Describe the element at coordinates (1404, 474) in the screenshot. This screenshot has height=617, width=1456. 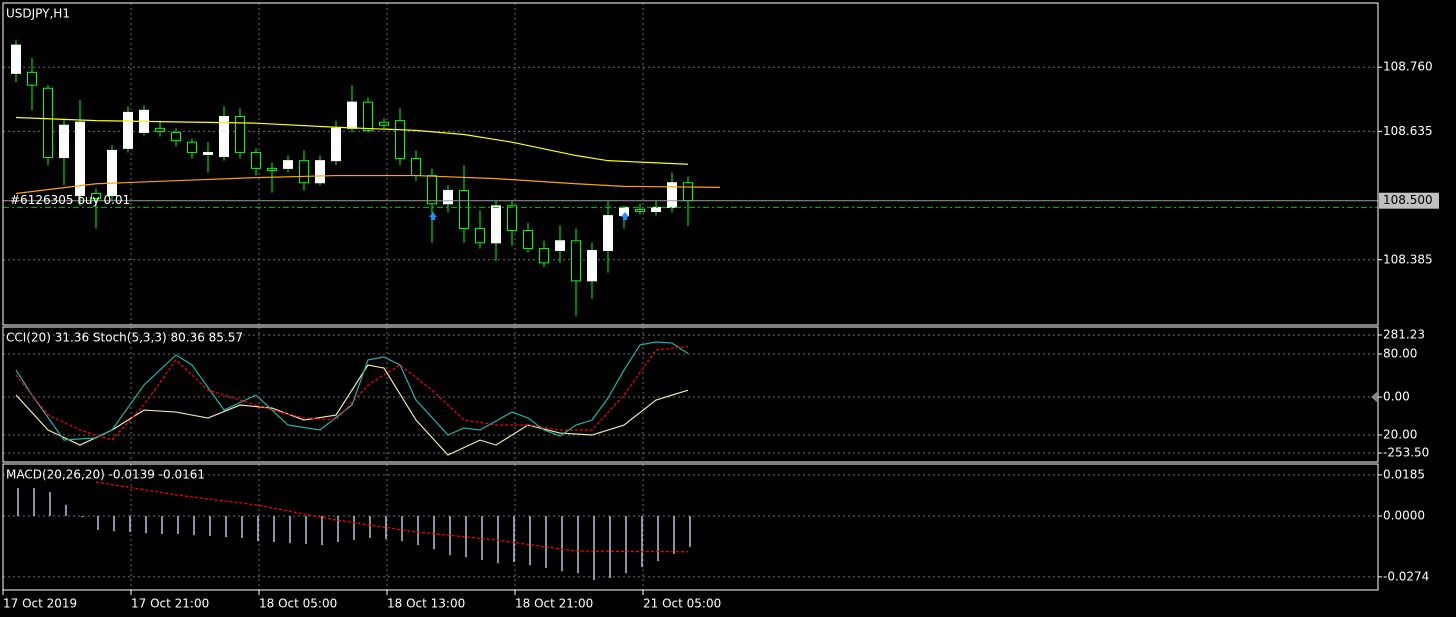
I see `y-tick-label: 0.0185` at that location.